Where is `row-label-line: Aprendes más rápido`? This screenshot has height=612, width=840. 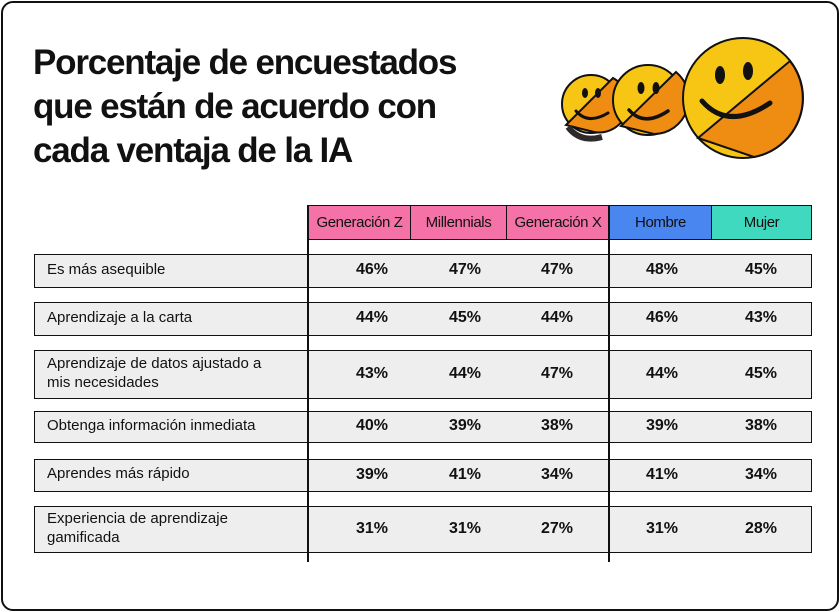
row-label-line: Aprendes más rápido is located at coordinates (118, 473).